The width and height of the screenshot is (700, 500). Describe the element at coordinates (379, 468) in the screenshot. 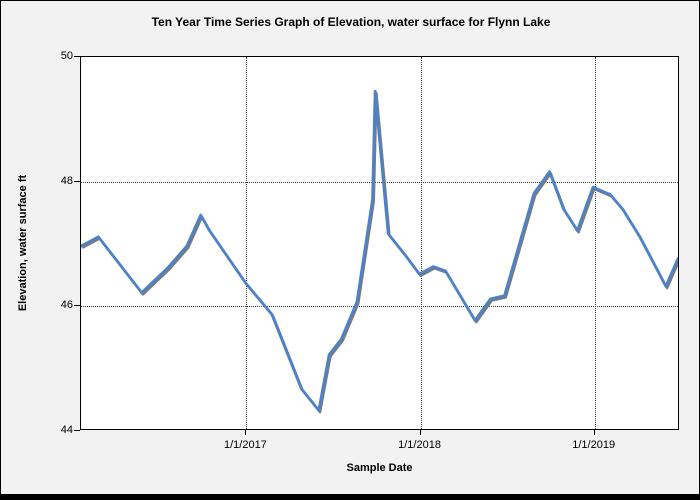

I see `x-axis-label: Sample Date` at that location.